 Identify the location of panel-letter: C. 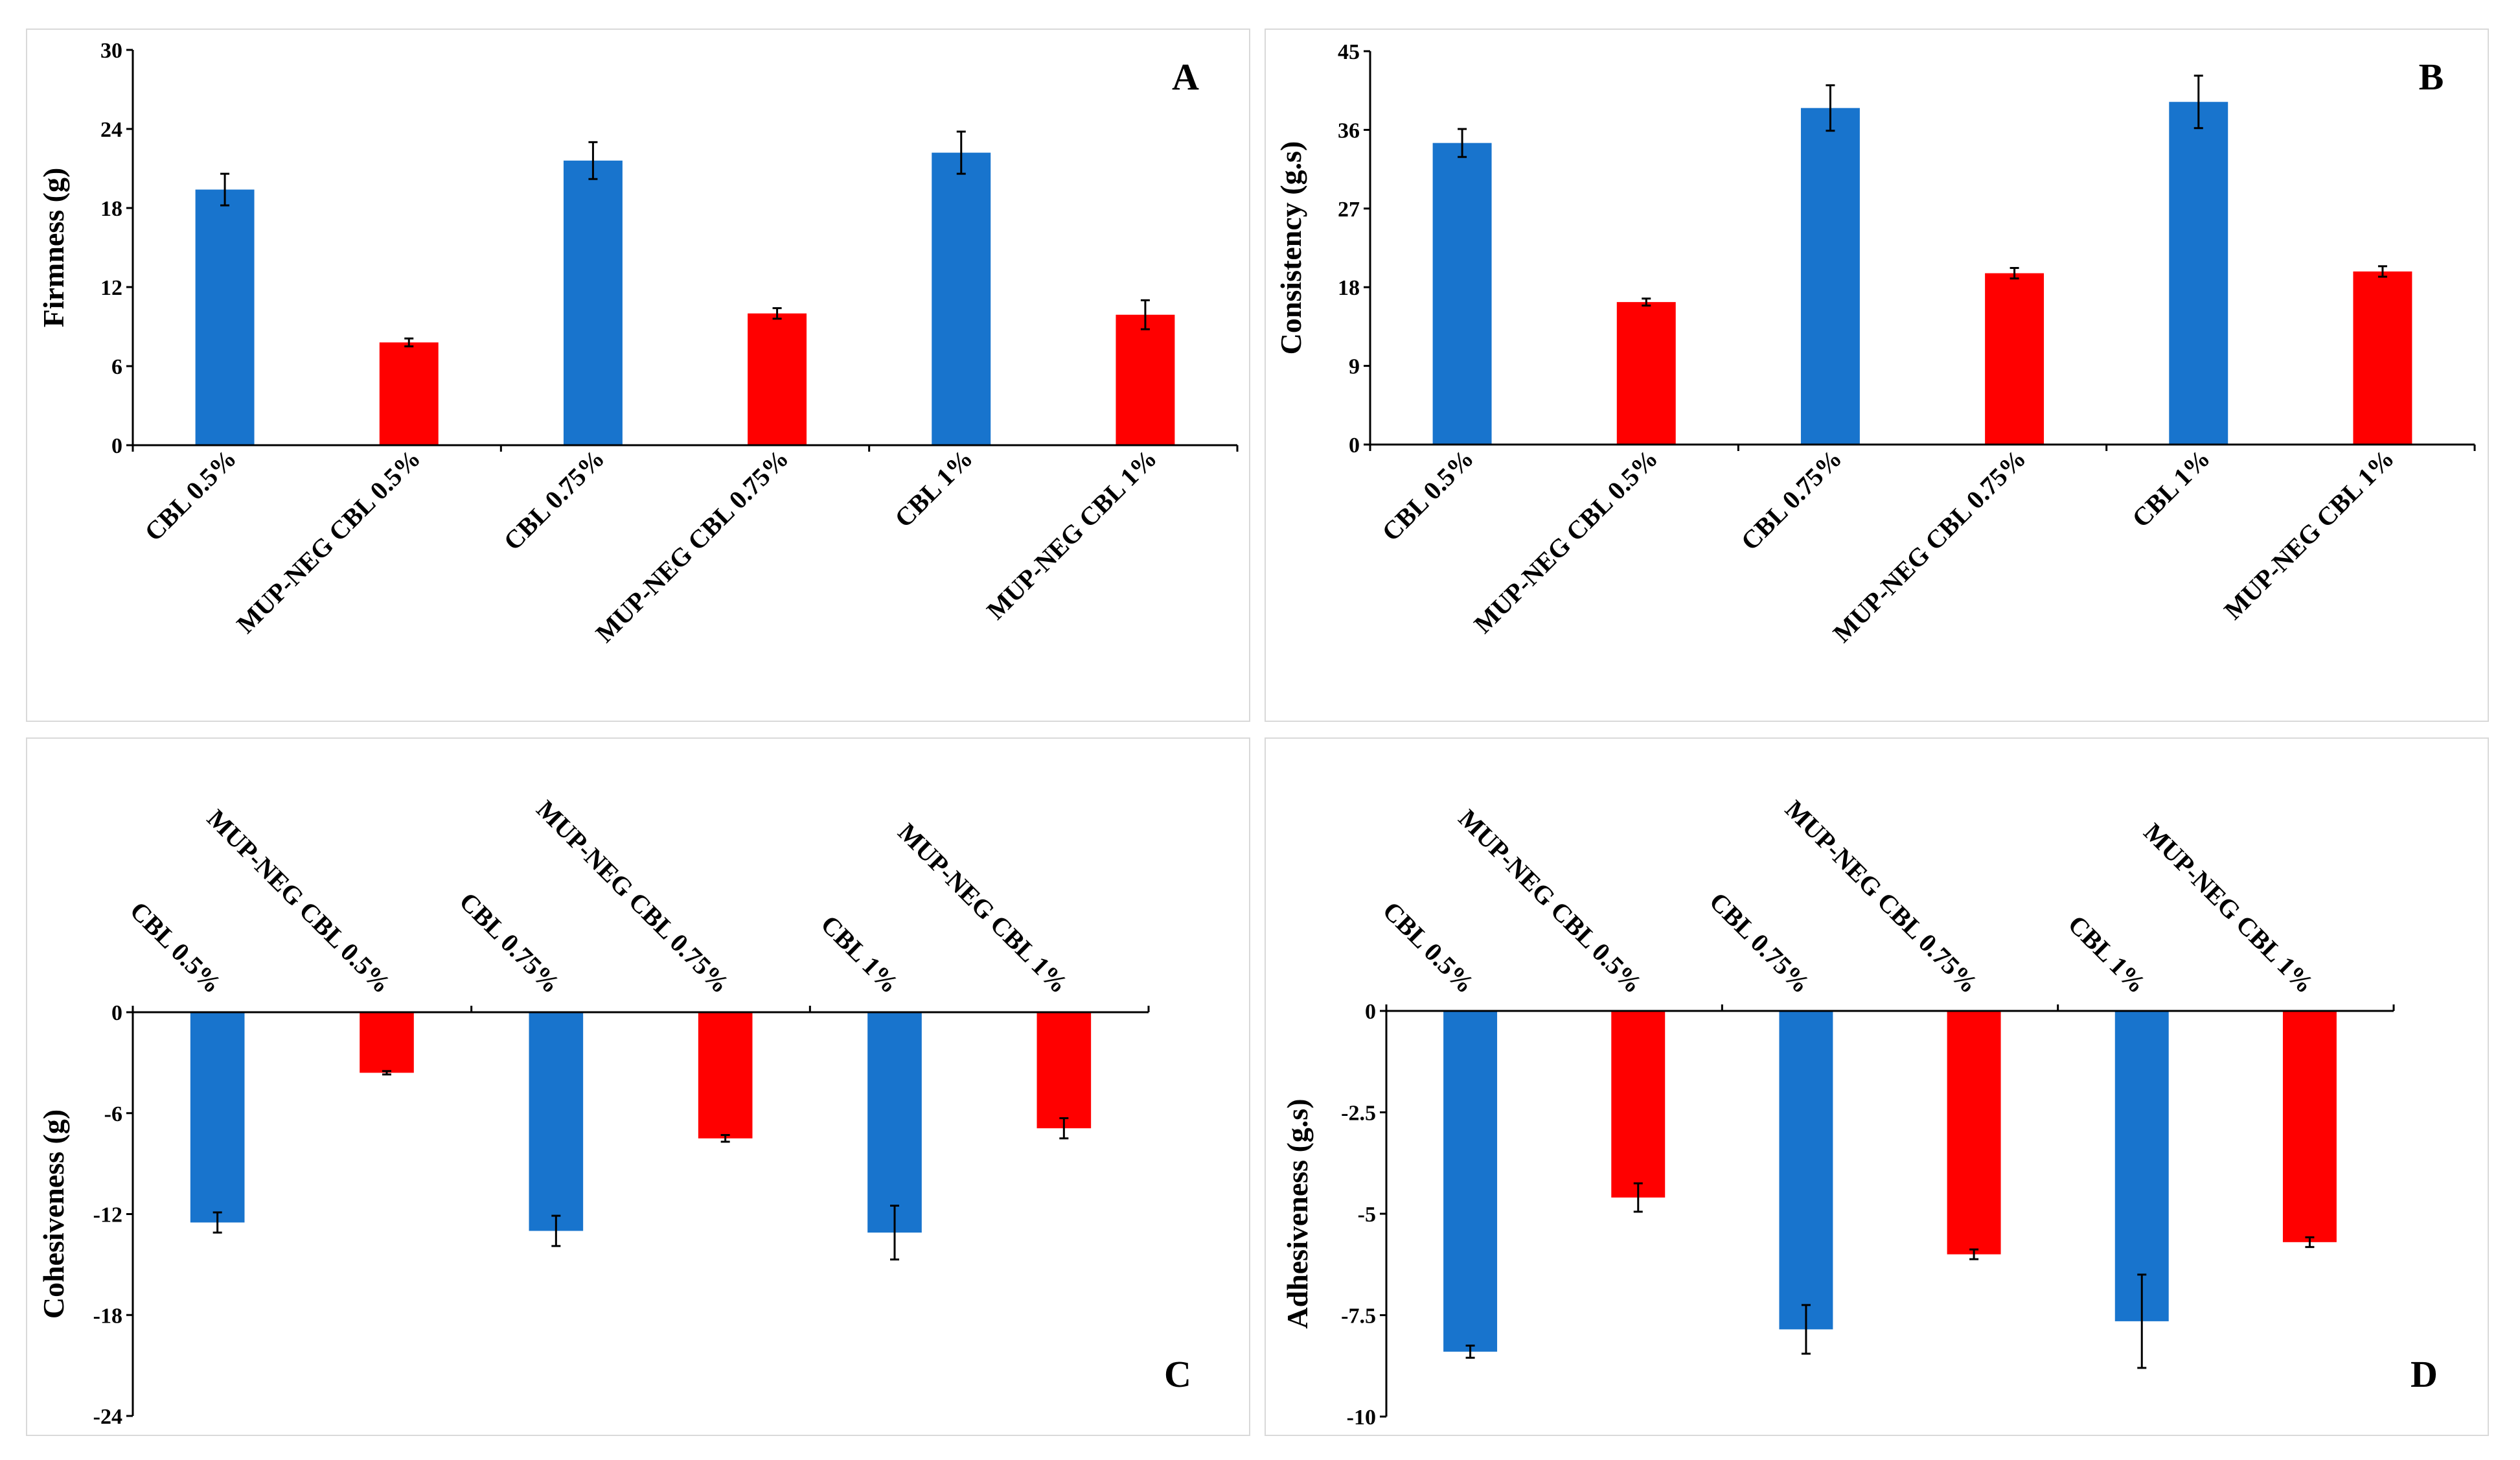
(1177, 1374).